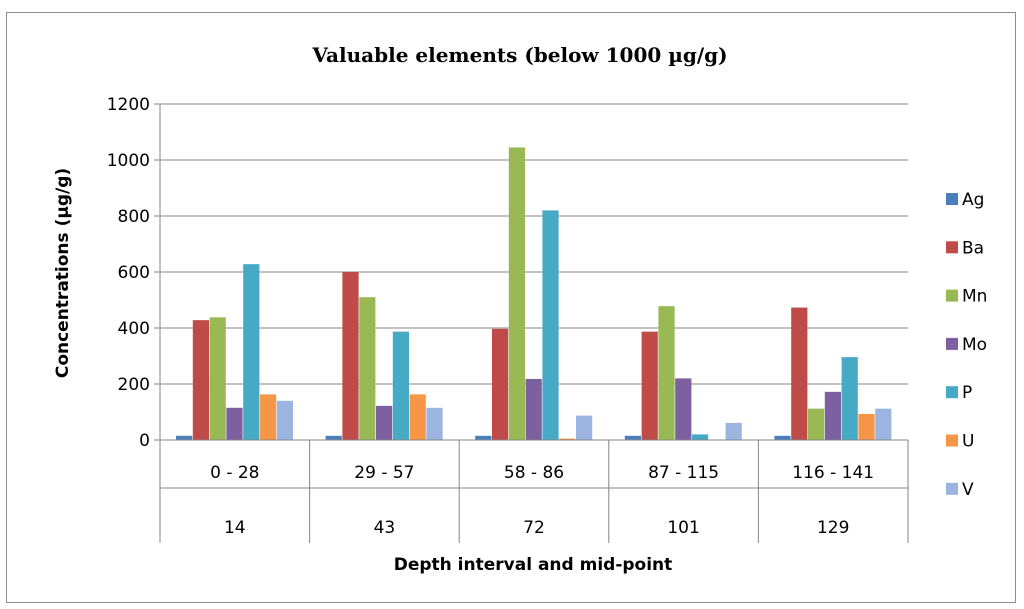 The height and width of the screenshot is (609, 1024). What do you see at coordinates (519, 55) in the screenshot?
I see `chart-title: Valuable elements (below 1000 µg/g)` at bounding box center [519, 55].